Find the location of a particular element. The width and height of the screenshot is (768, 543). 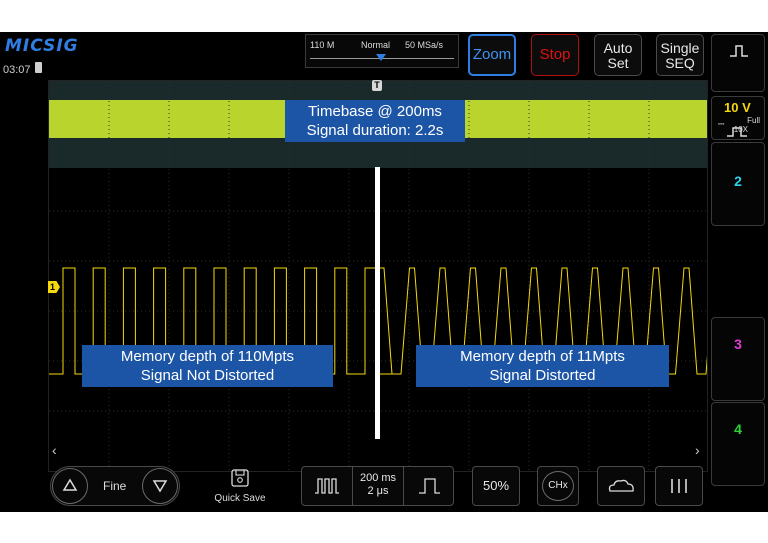

single-label-2: SEQ is located at coordinates (680, 63).